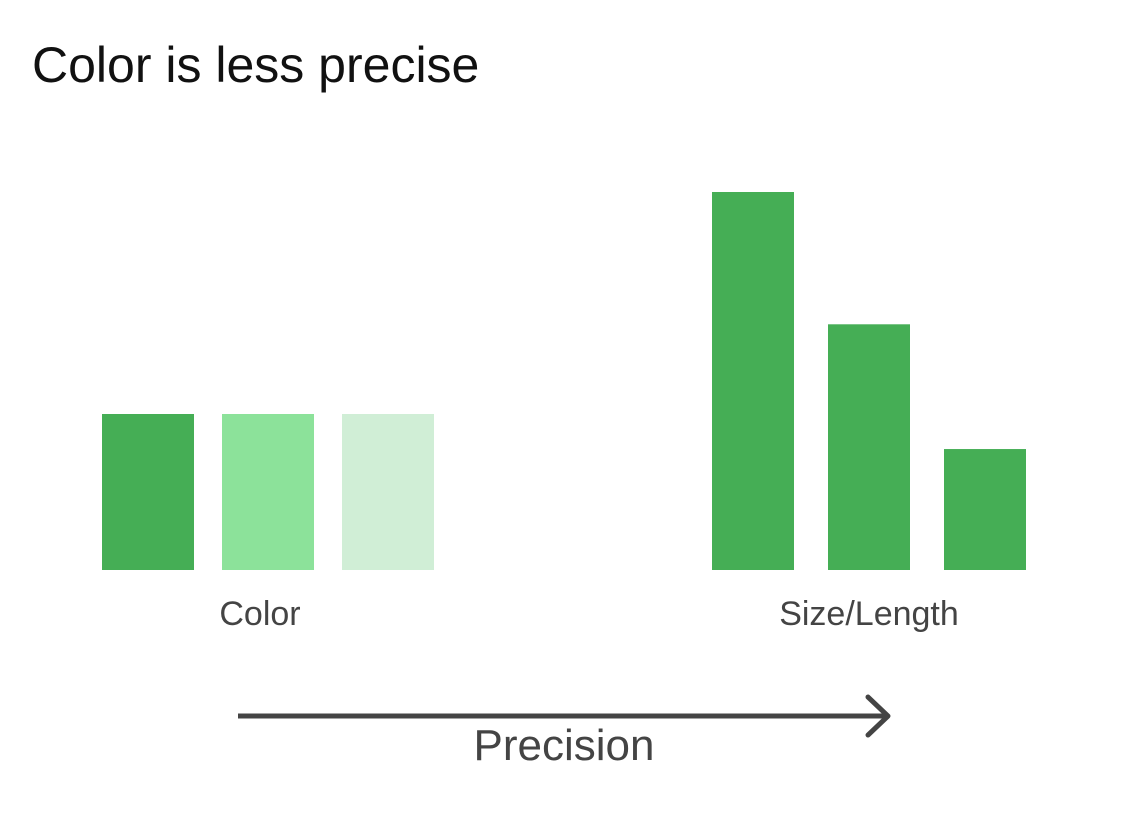  What do you see at coordinates (256, 65) in the screenshot?
I see `page-title: Color is less precise` at bounding box center [256, 65].